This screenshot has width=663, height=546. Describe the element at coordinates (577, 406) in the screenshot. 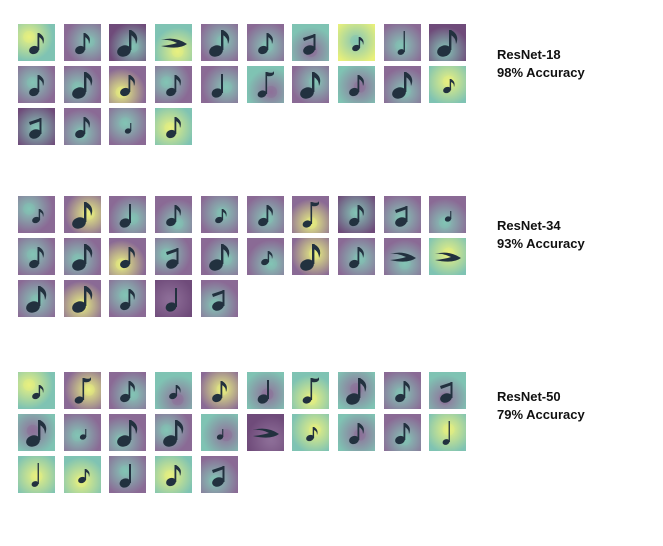

I see `label-resnet-50: ResNet-50 79% Accuracy` at that location.